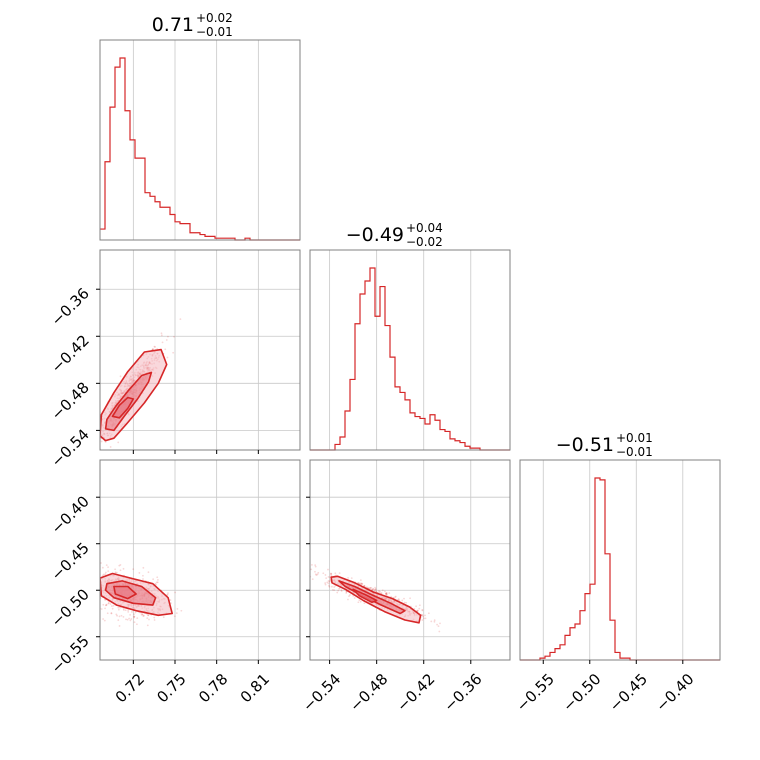 This screenshot has width=760, height=760. Describe the element at coordinates (424, 228) in the screenshot. I see `title-upper: +0.04` at that location.